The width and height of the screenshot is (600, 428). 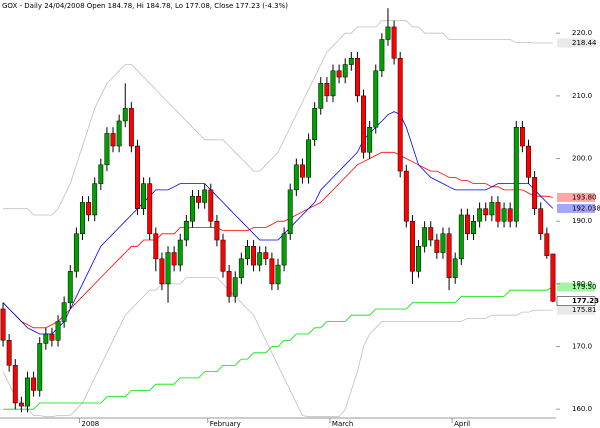 What do you see at coordinates (582, 284) in the screenshot?
I see `y-tick-label: 180.0` at bounding box center [582, 284].